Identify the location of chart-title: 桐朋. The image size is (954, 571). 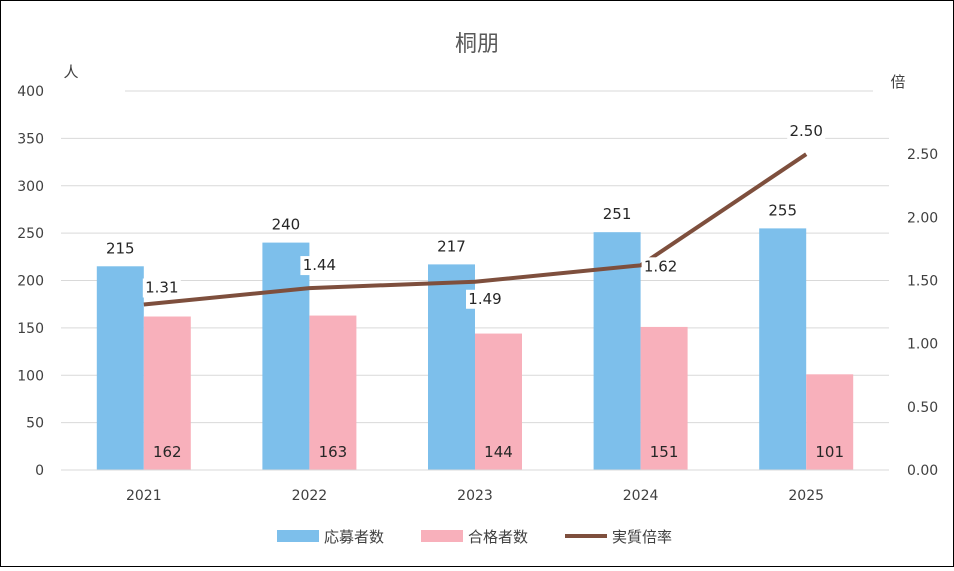
(477, 44).